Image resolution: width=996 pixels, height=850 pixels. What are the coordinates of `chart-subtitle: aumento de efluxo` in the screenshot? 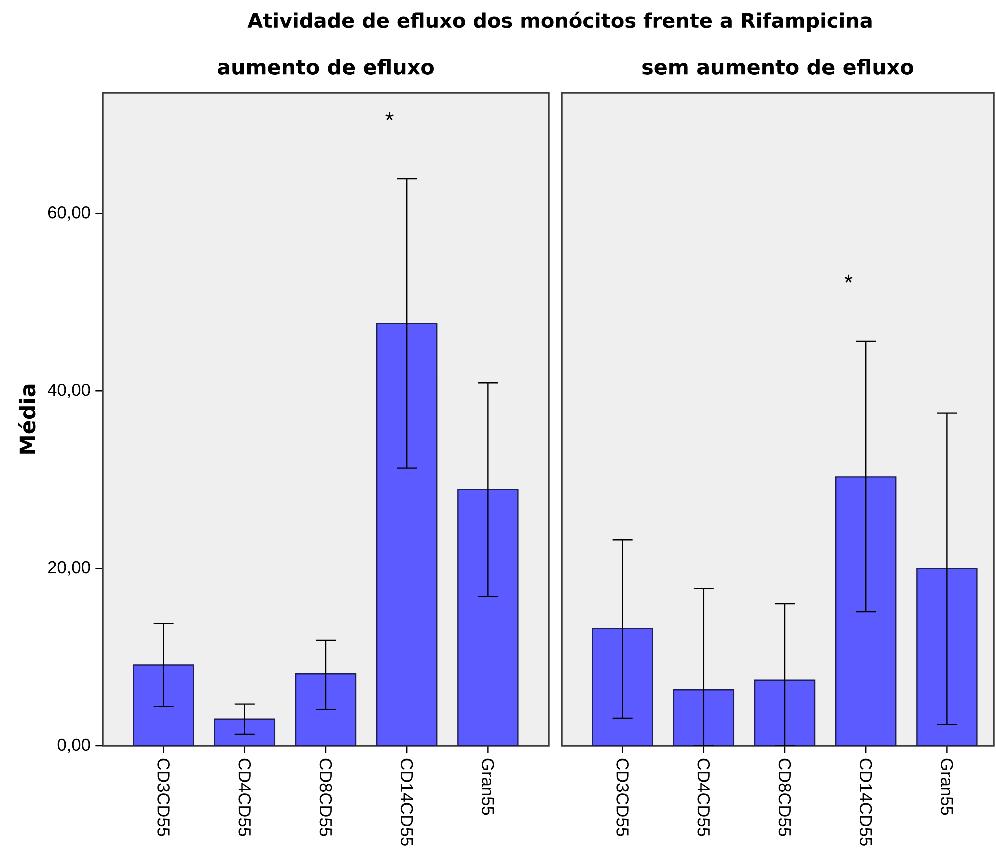 It's located at (326, 66).